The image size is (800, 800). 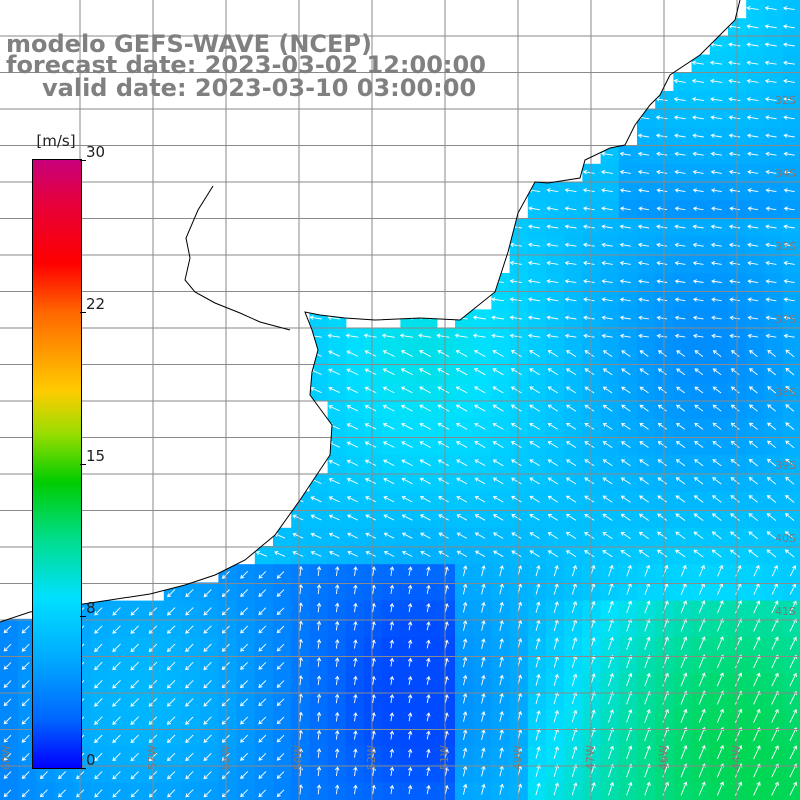 I want to click on wind-cell, so click(x=791, y=355).